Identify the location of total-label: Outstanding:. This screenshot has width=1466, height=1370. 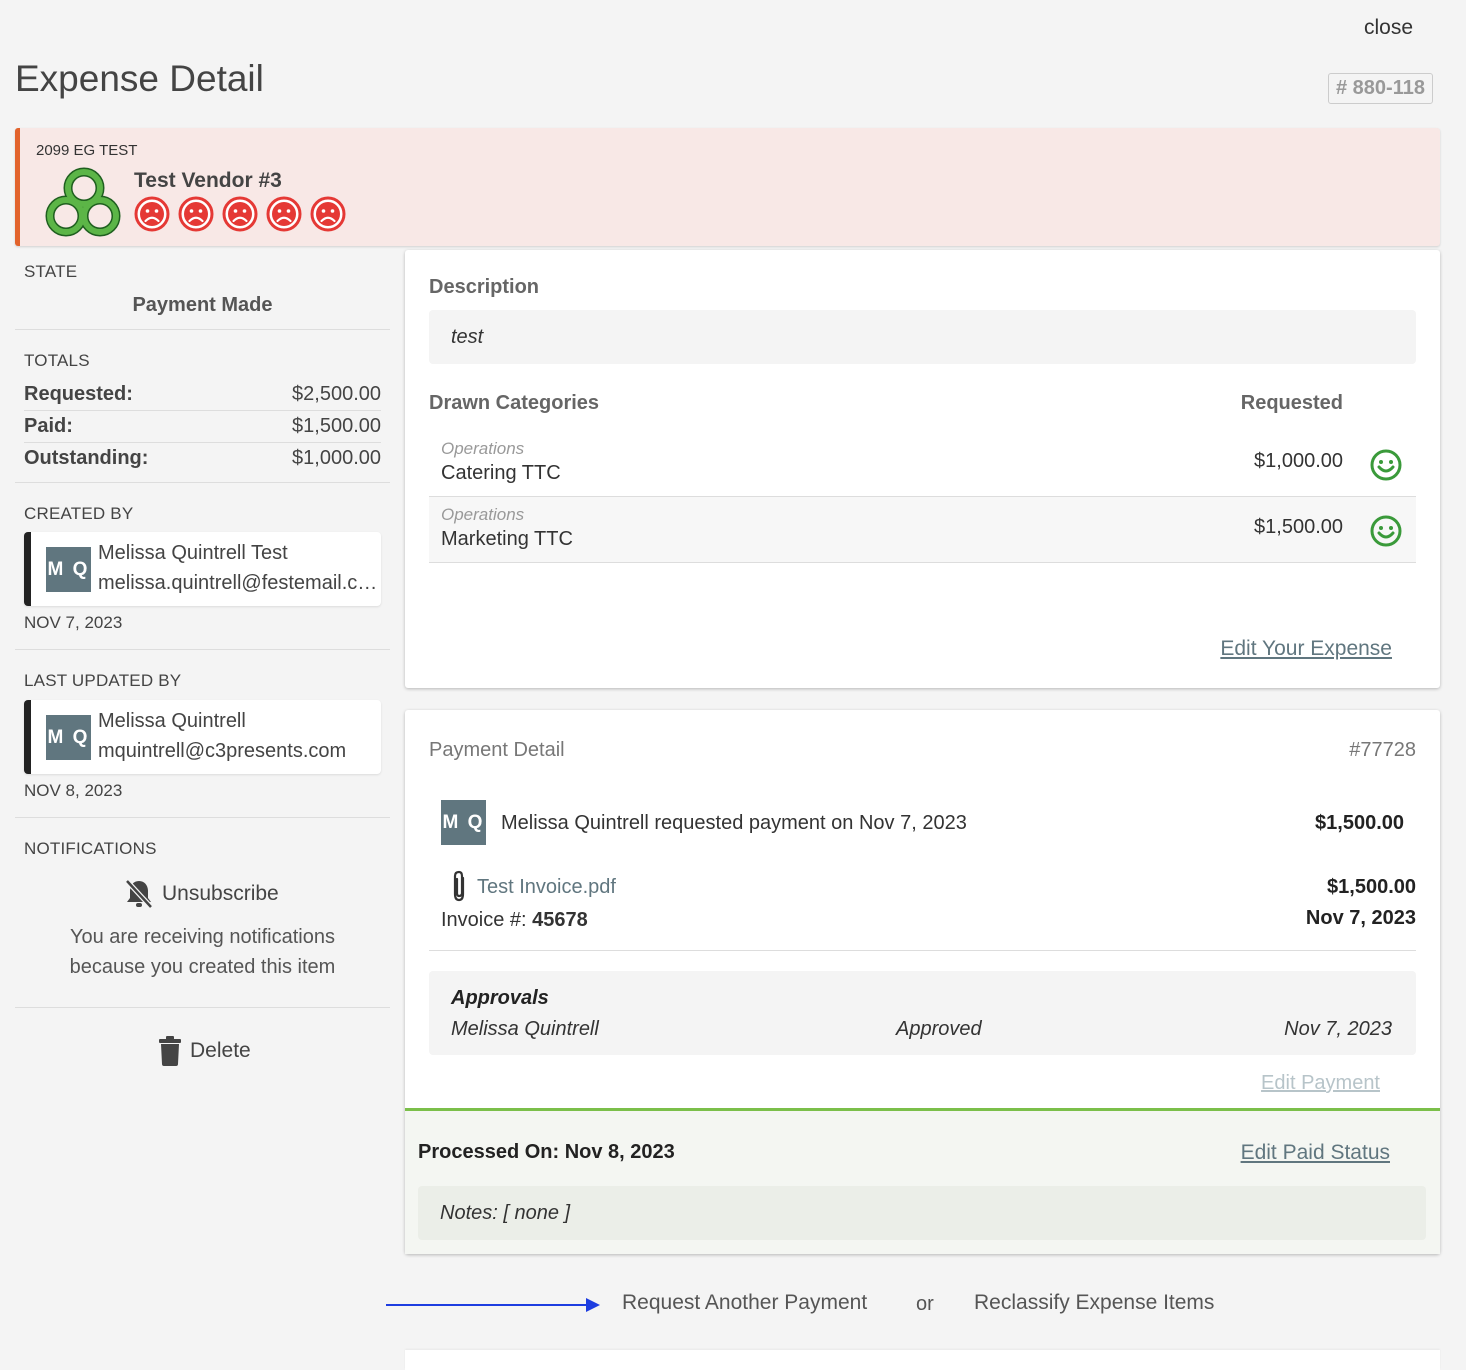
(86, 458).